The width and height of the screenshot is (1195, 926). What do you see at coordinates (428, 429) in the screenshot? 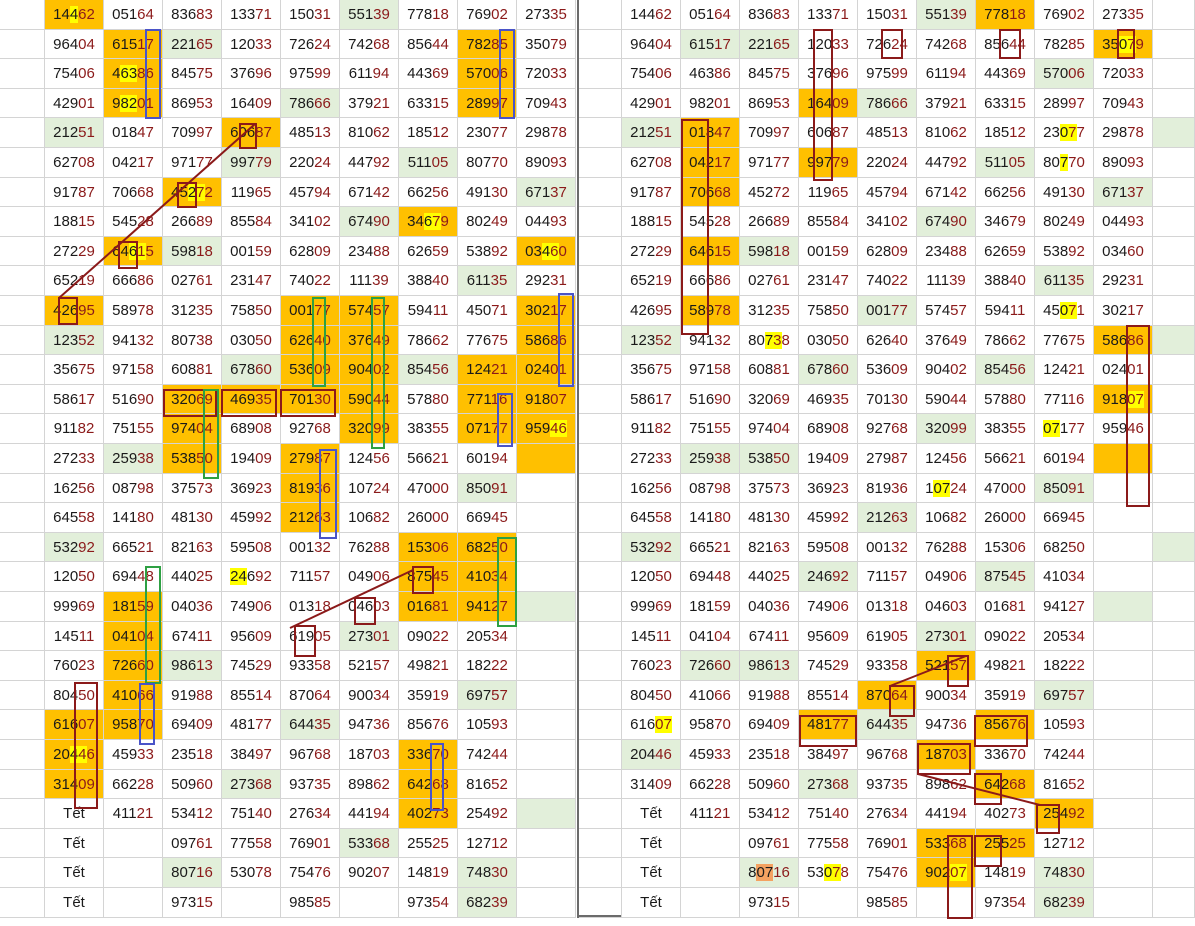
I see `number-cell: 38355` at bounding box center [428, 429].